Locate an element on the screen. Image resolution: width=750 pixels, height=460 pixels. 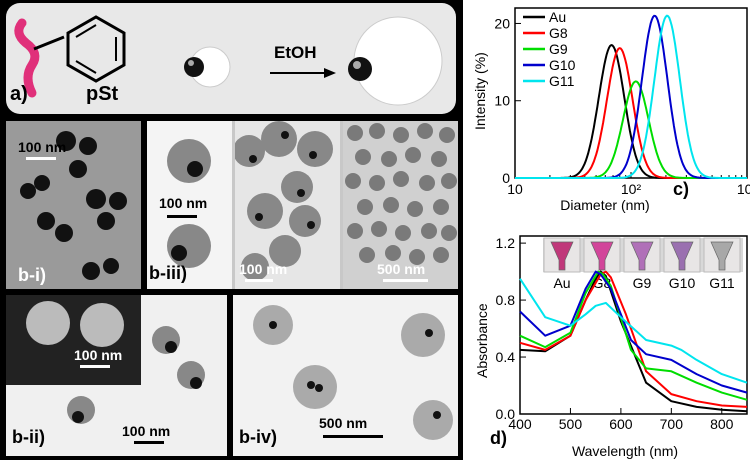
reagent-label: EtOH is located at coordinates (295, 52).